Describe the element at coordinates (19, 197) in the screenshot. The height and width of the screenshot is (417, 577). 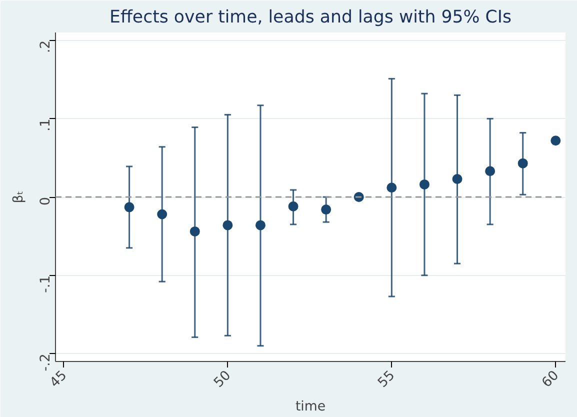
I see `y-axis-title: βₜ` at that location.